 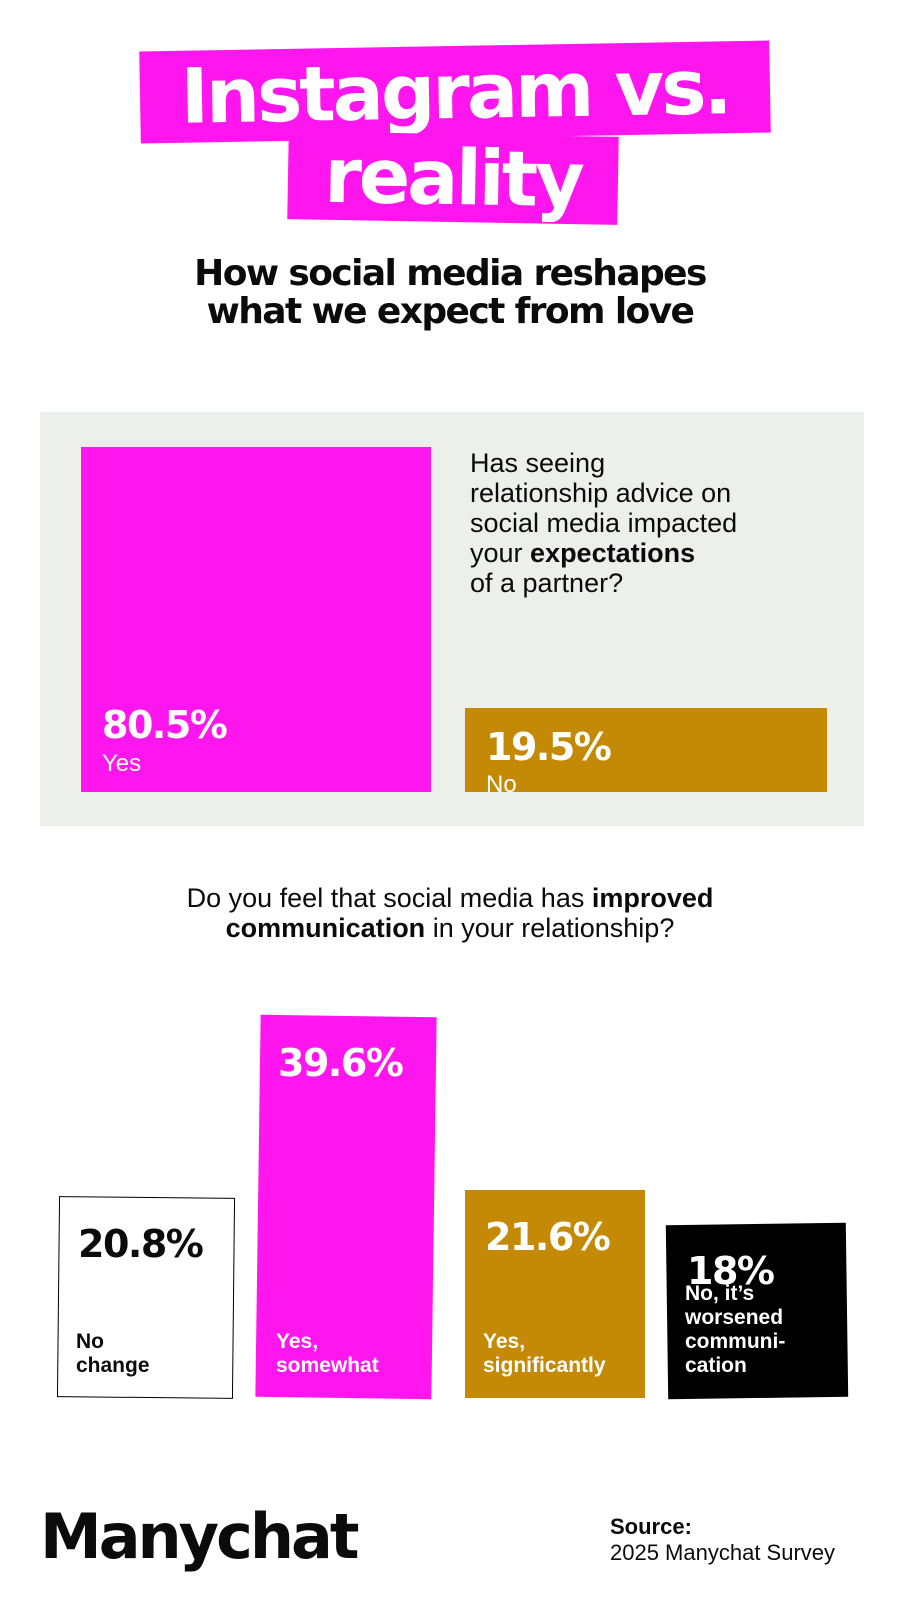 What do you see at coordinates (555, 1294) in the screenshot?
I see `chart2-bar-yes-significantly` at bounding box center [555, 1294].